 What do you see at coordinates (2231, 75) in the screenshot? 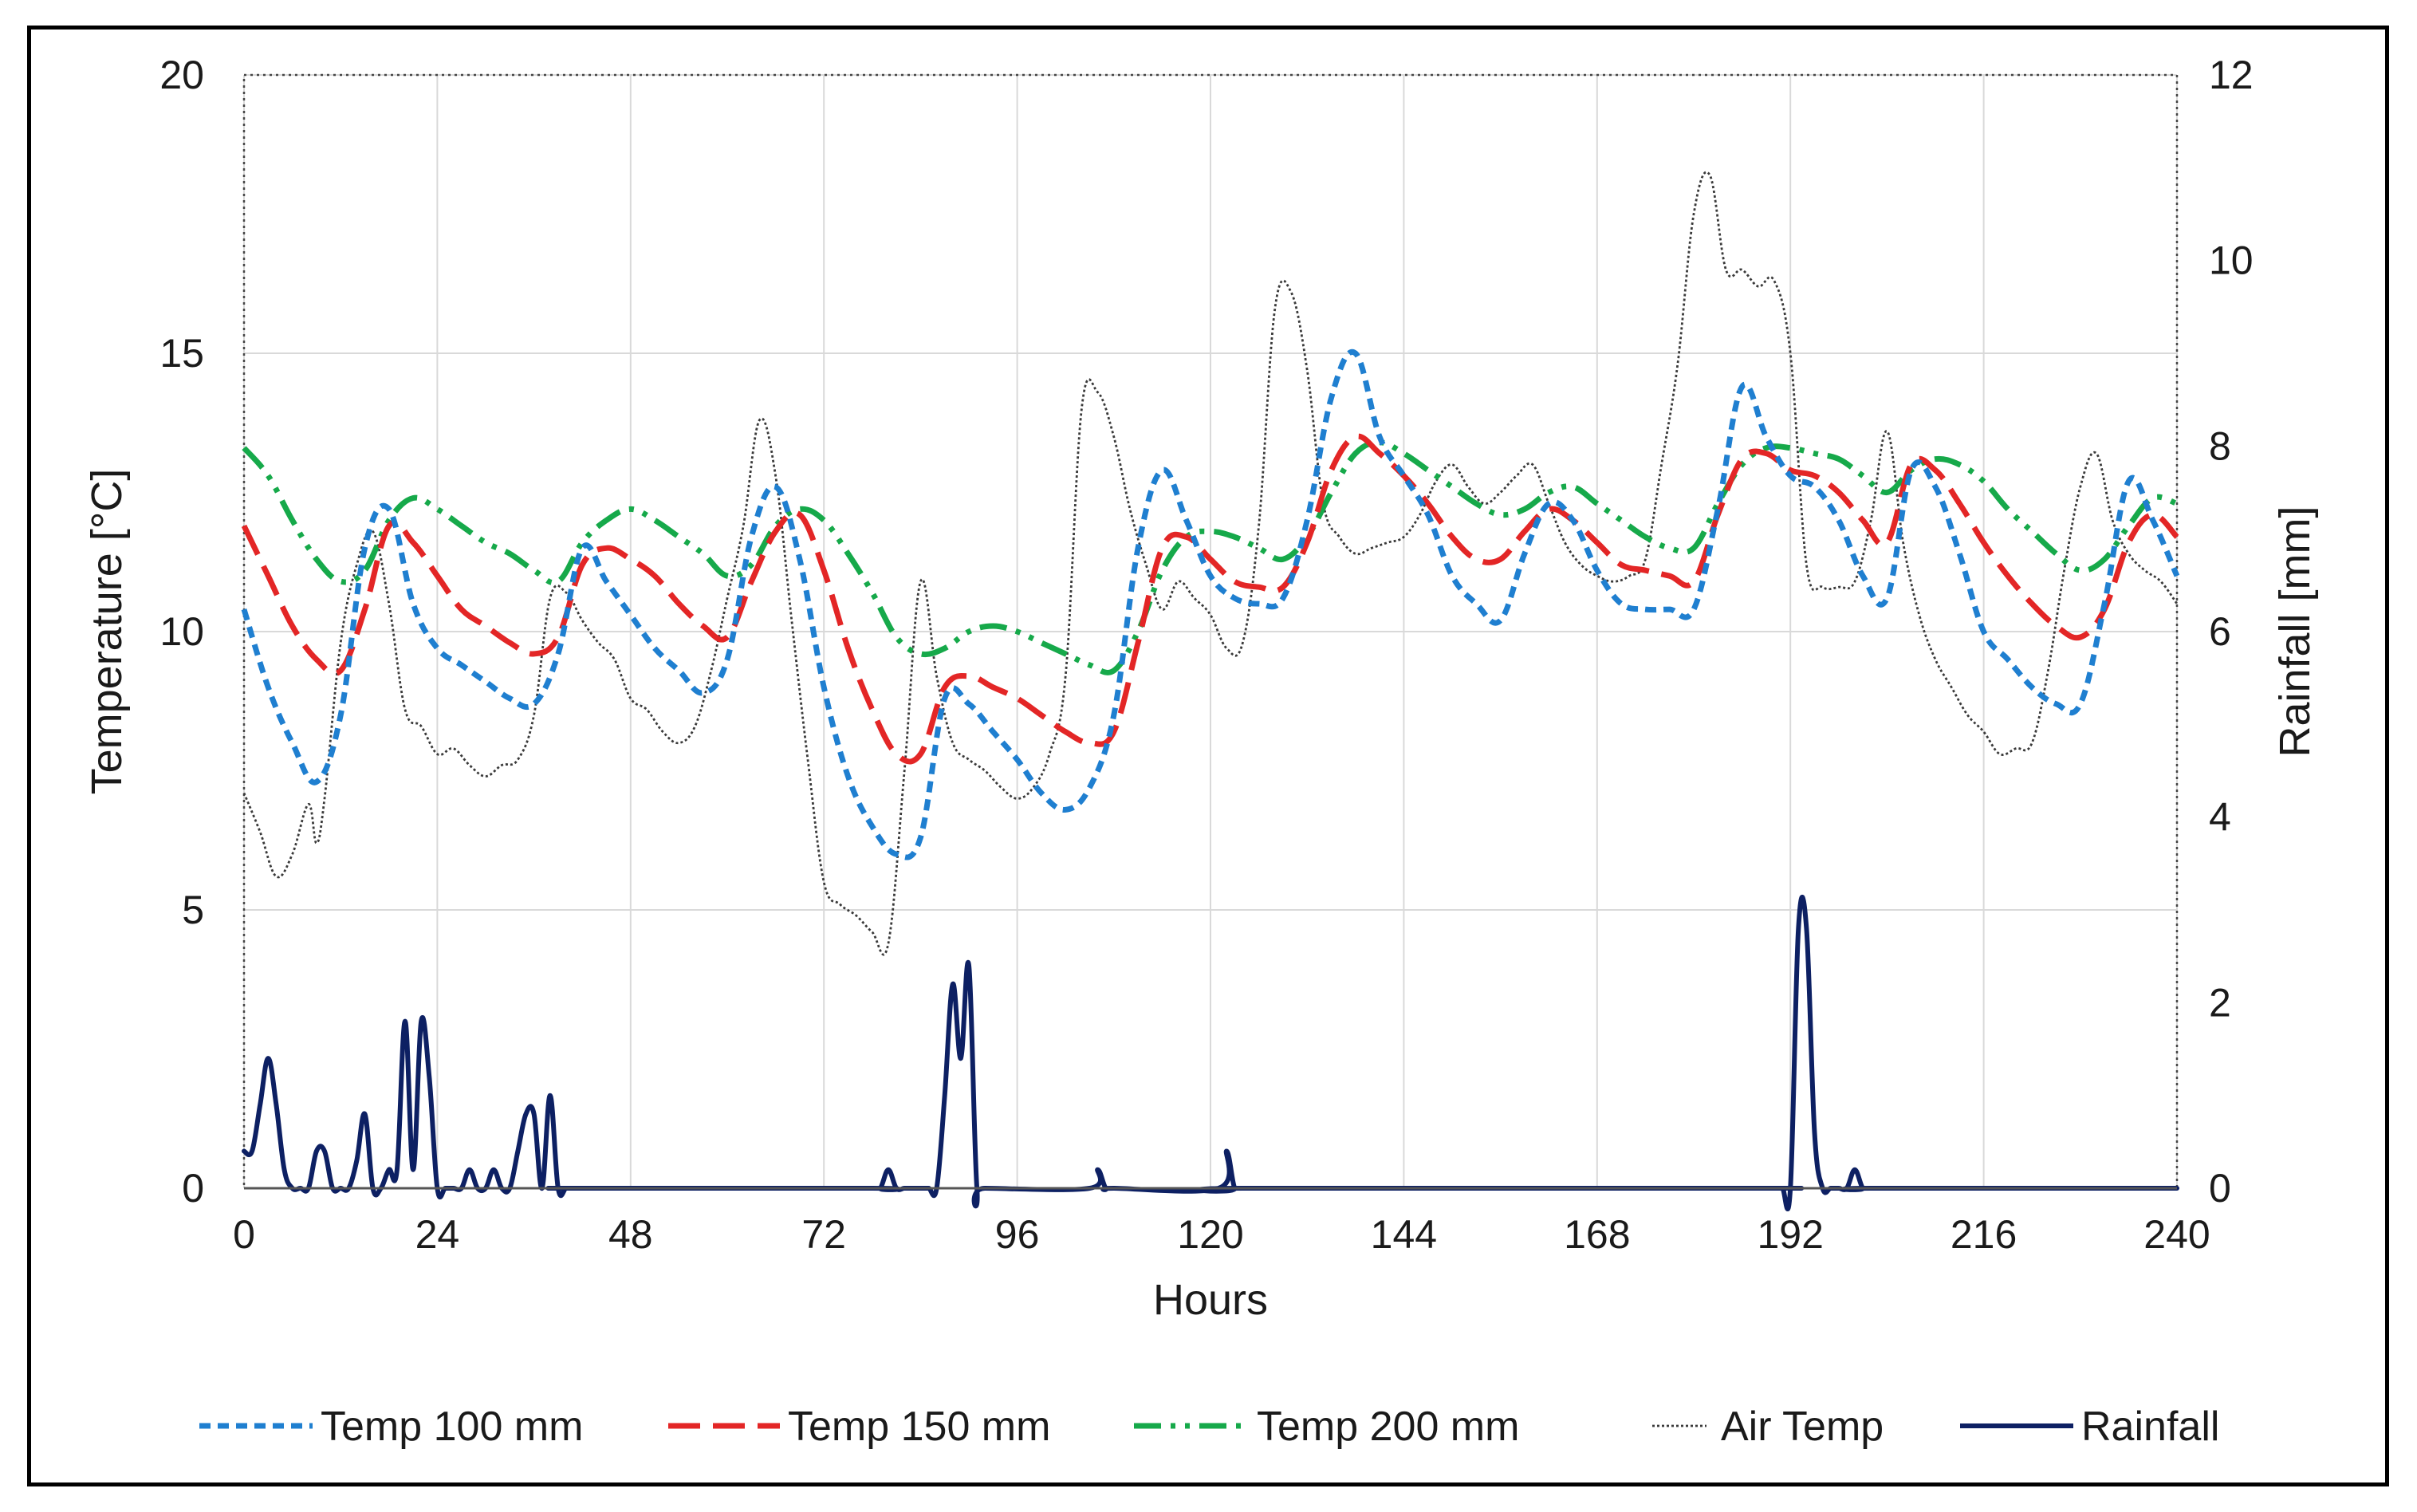
I see `y-right-tick-label: 12` at bounding box center [2231, 75].